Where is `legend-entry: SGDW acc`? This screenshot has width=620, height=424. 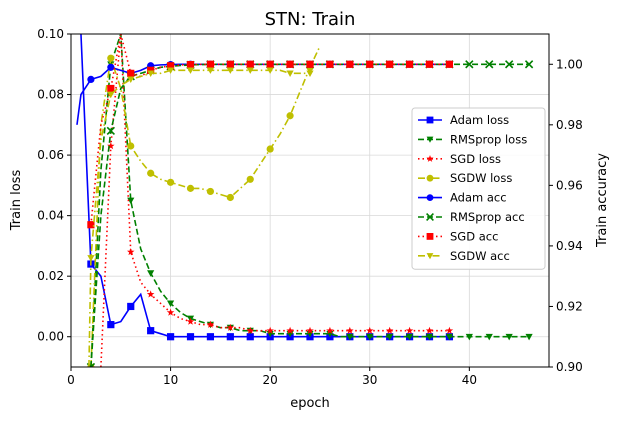
legend-entry: SGDW acc is located at coordinates (464, 256).